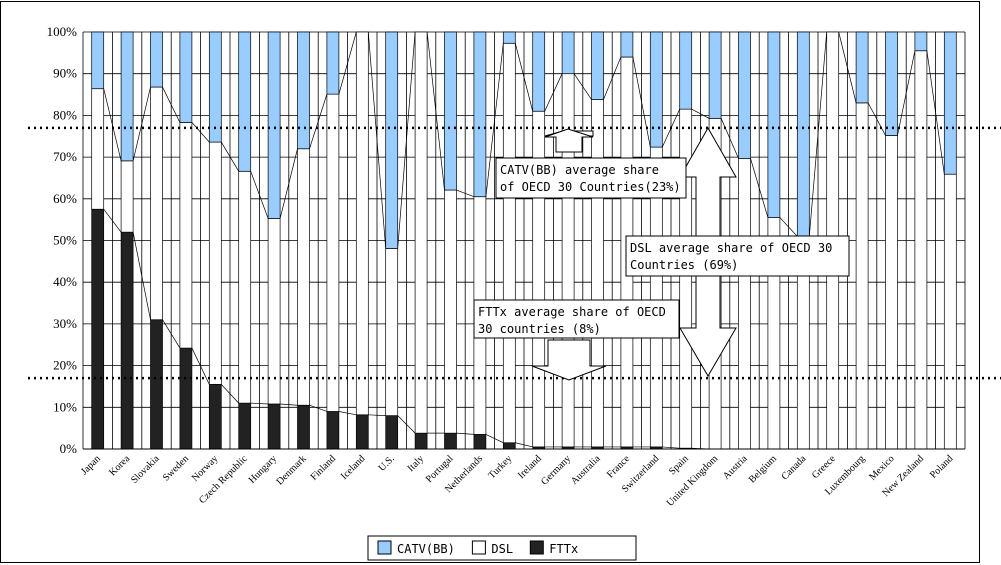  What do you see at coordinates (618, 466) in the screenshot?
I see `category-label: France` at bounding box center [618, 466].